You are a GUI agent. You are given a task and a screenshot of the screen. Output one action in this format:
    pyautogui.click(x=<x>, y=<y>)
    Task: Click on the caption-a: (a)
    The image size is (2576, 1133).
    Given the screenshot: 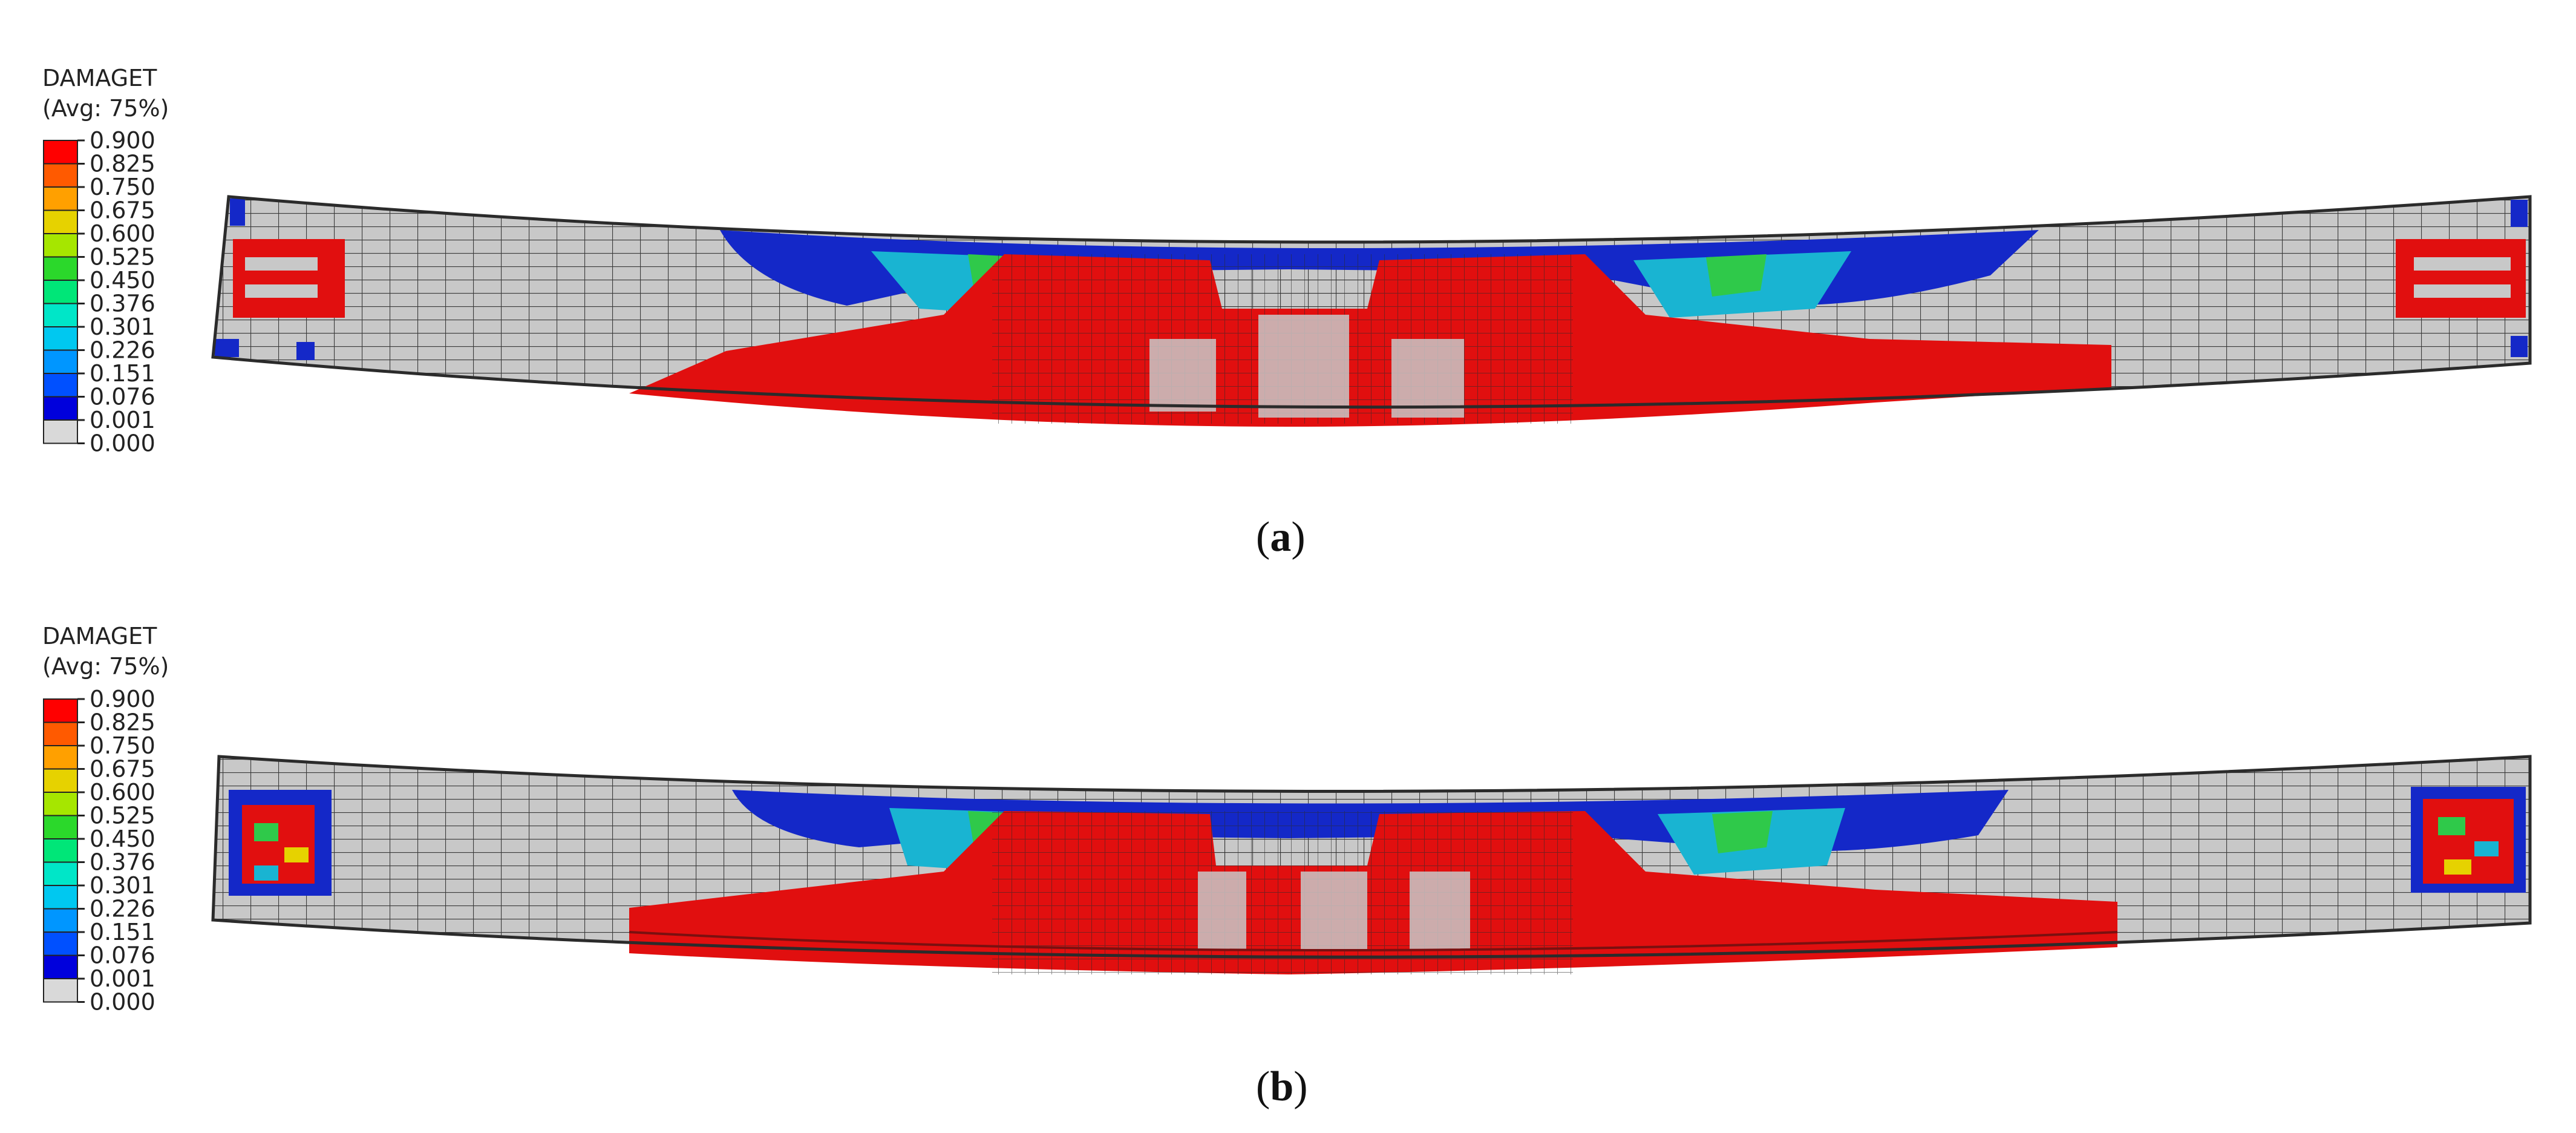 What is the action you would take?
    pyautogui.click(x=1281, y=537)
    